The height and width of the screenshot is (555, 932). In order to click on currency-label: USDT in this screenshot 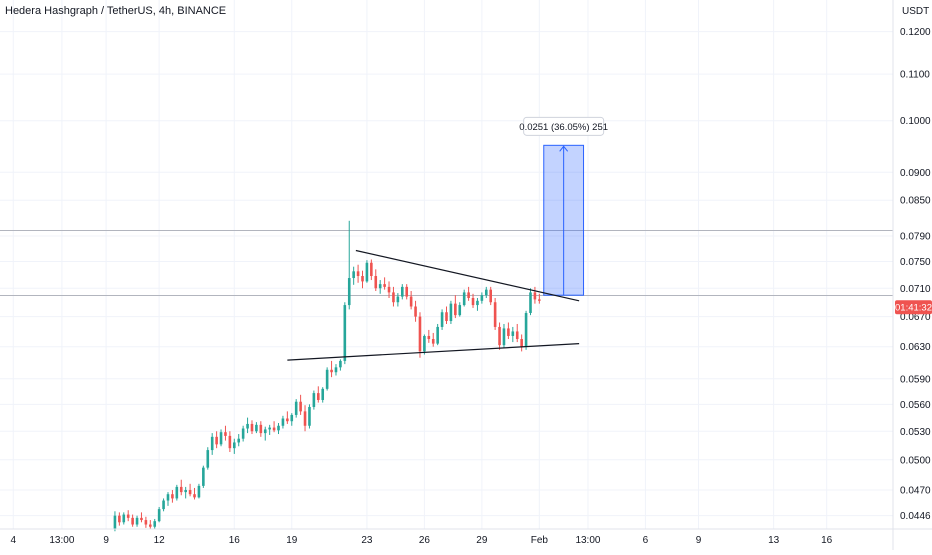, I will do `click(915, 11)`.